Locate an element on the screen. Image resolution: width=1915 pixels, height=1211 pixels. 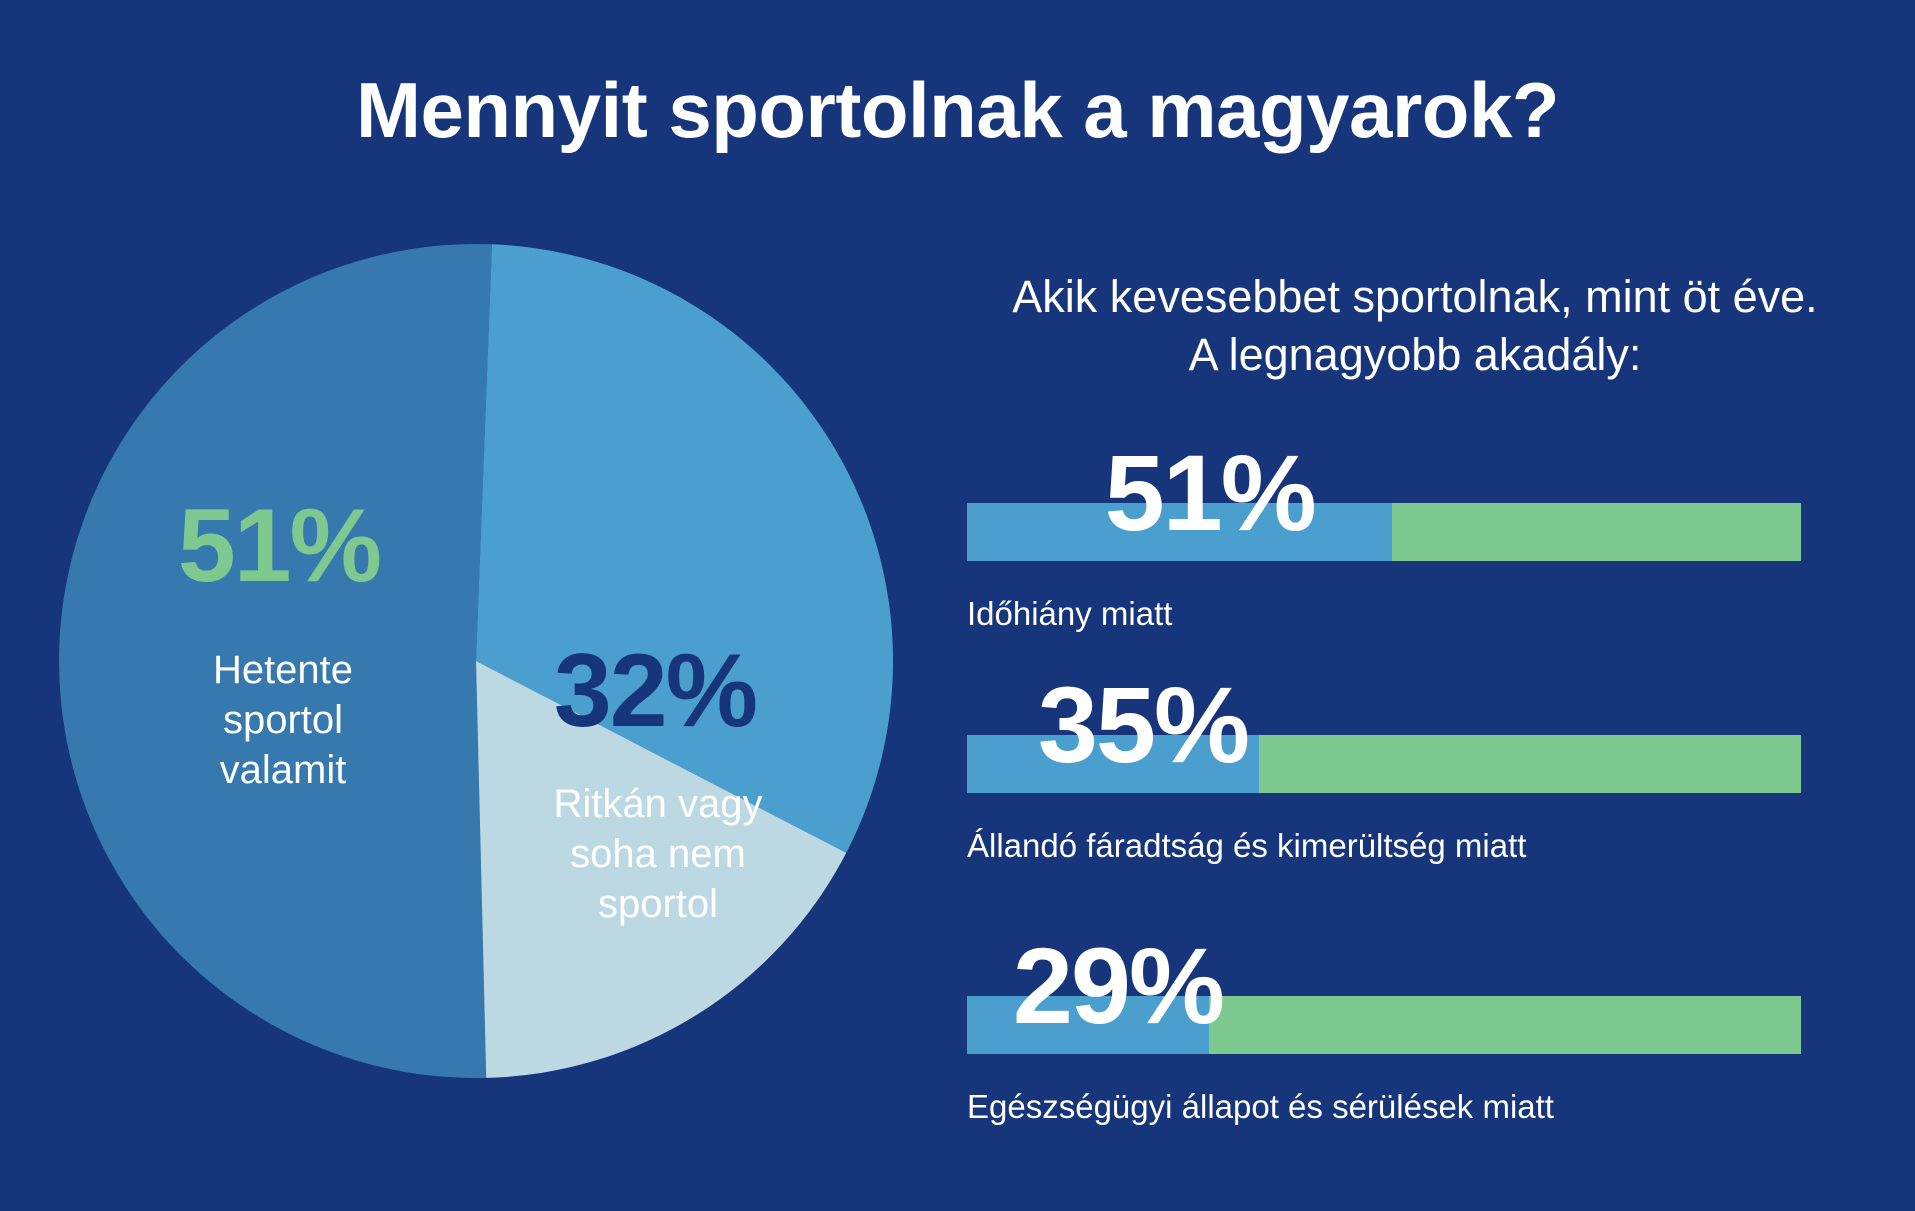
pie-slice-1-label-line-1: Hetente is located at coordinates (283, 670).